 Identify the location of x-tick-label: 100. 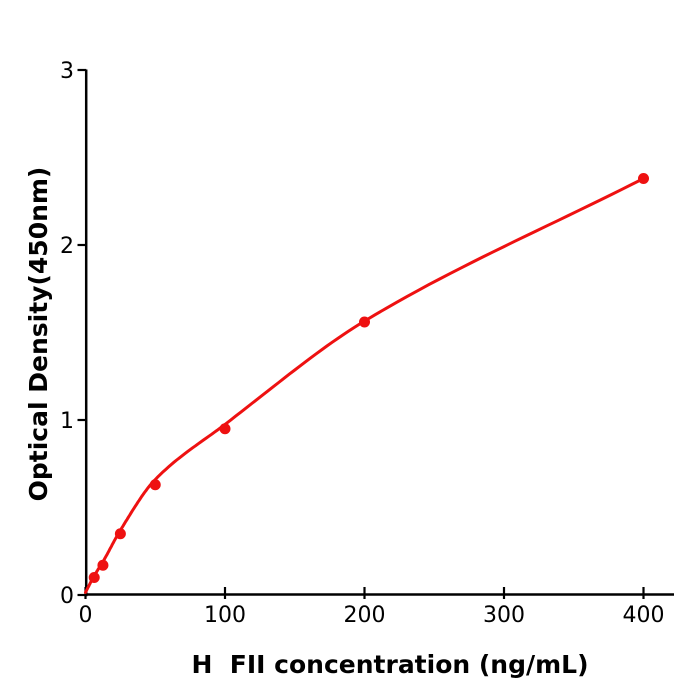
(225, 615).